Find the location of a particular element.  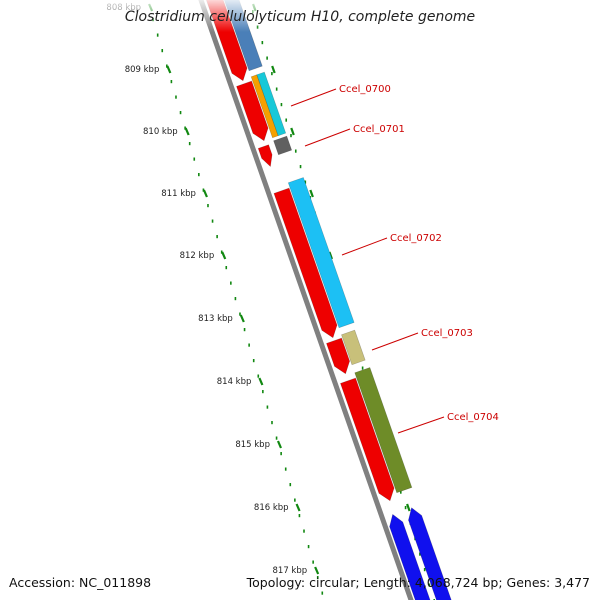

feature-skyblue is located at coordinates (321, 253).